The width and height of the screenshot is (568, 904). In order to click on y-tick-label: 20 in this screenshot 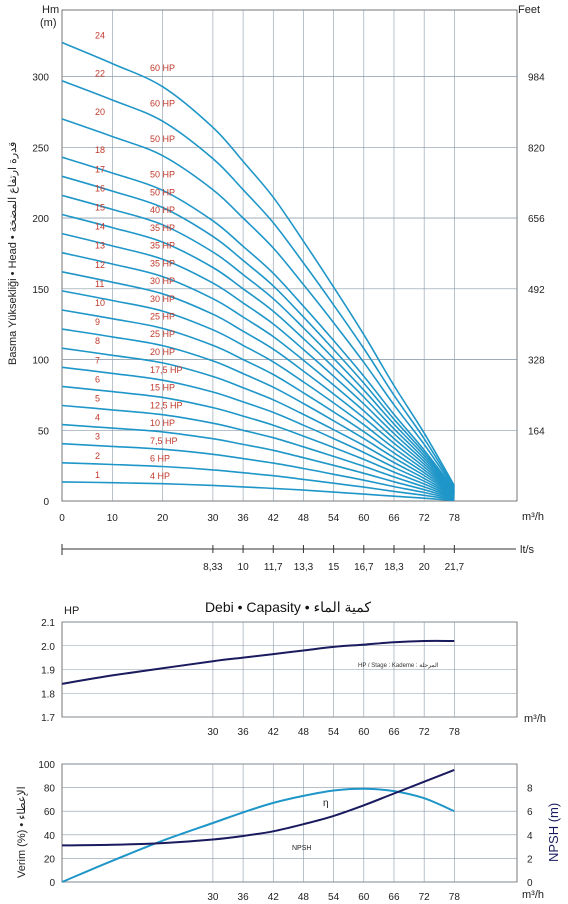, I will do `click(50, 859)`.